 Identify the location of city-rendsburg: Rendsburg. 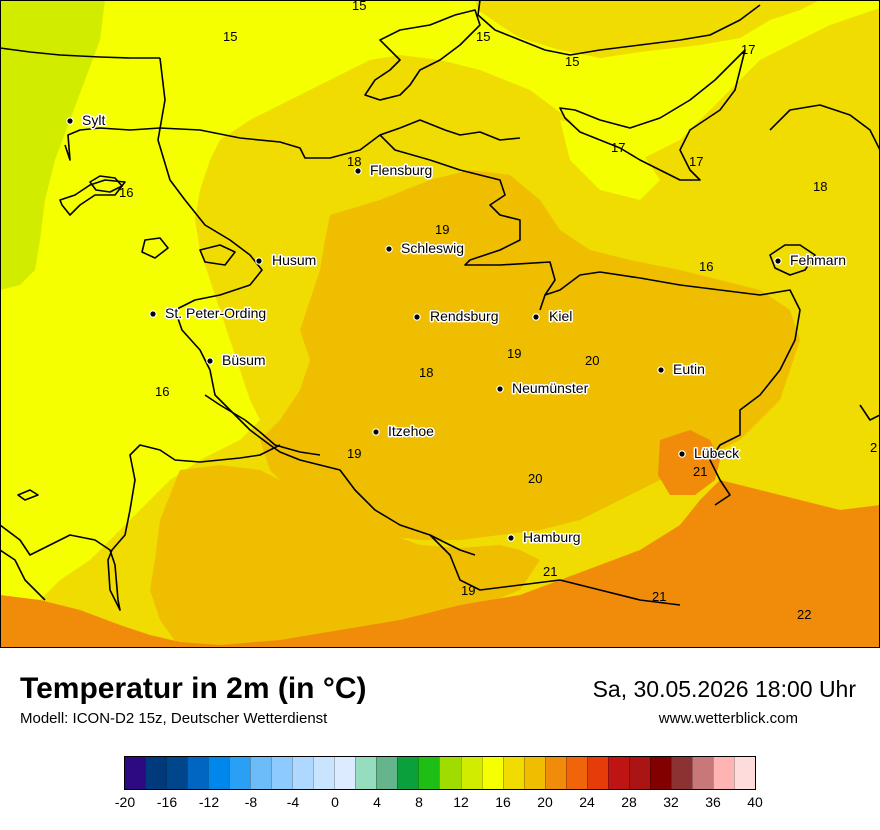
(456, 316).